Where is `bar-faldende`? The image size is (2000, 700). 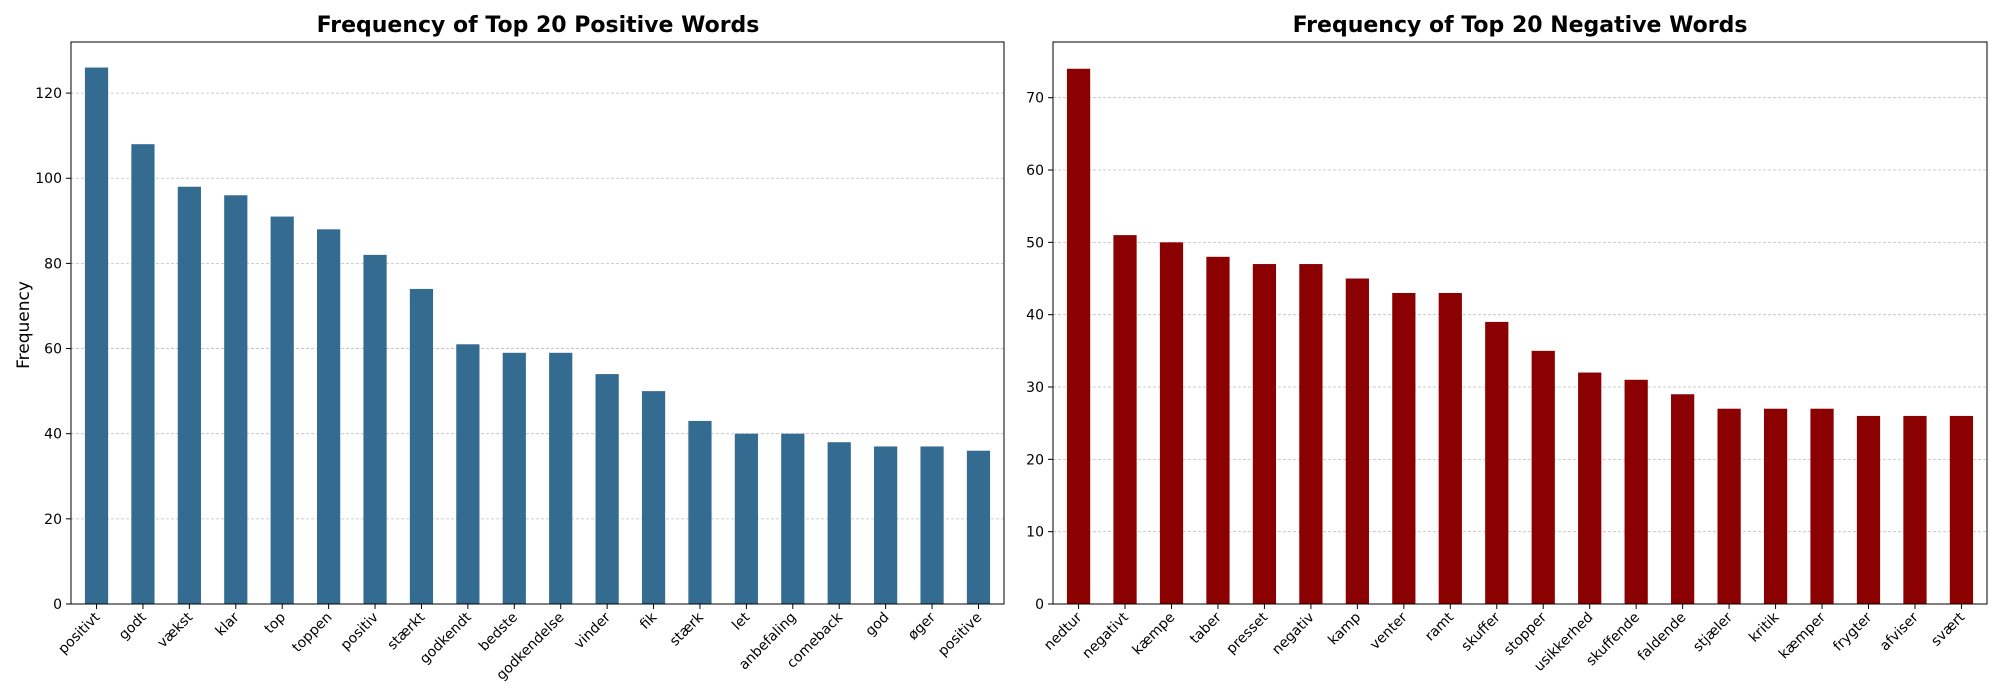
bar-faldende is located at coordinates (1683, 499).